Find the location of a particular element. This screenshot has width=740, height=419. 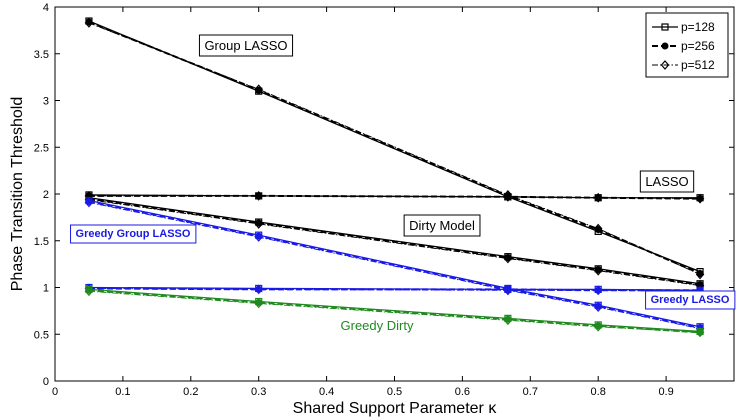

legend-marker-p=128 is located at coordinates (665, 27).